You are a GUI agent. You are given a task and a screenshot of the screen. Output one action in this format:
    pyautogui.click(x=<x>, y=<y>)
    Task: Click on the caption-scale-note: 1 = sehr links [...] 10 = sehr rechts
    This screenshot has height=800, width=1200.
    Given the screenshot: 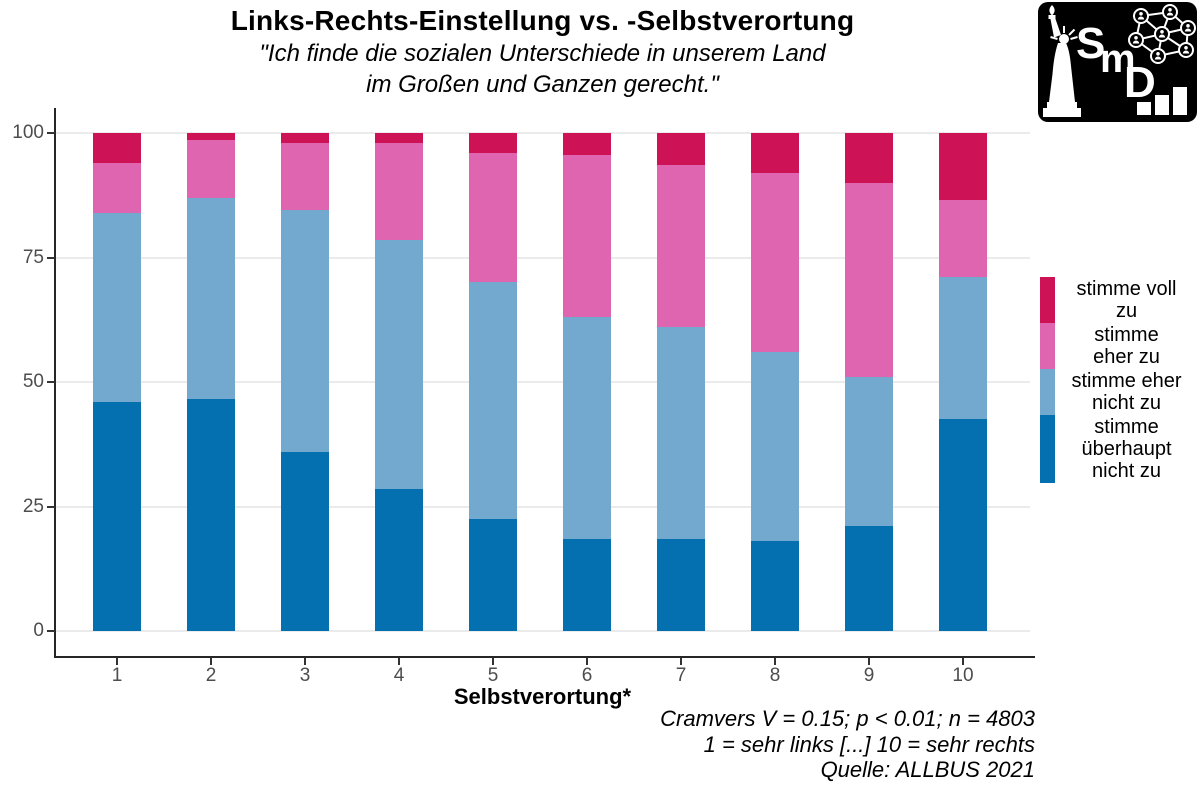 What is the action you would take?
    pyautogui.click(x=869, y=744)
    